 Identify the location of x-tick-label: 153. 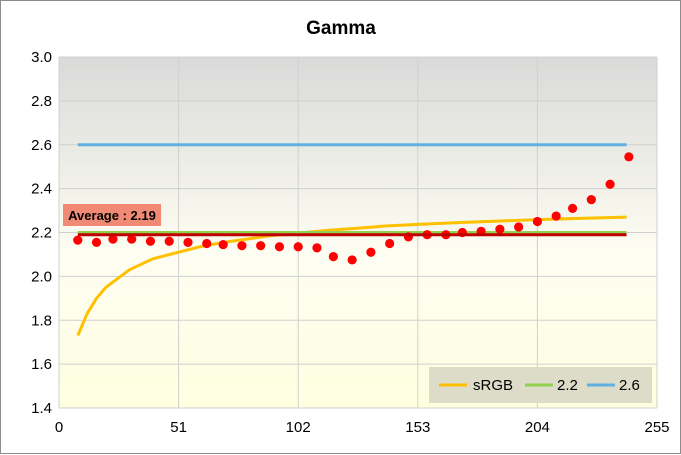
(417, 427).